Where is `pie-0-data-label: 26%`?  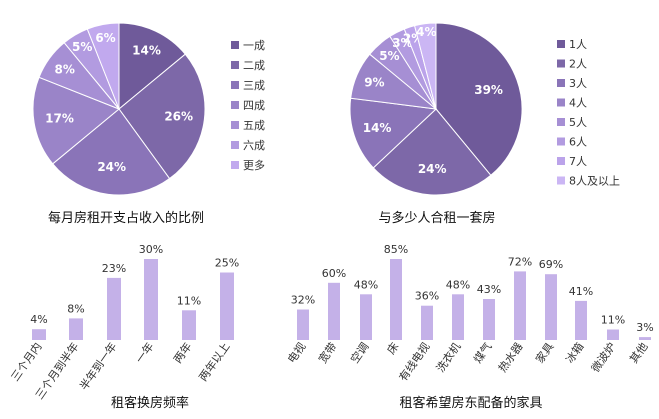
pie-0-data-label: 26% is located at coordinates (178, 117).